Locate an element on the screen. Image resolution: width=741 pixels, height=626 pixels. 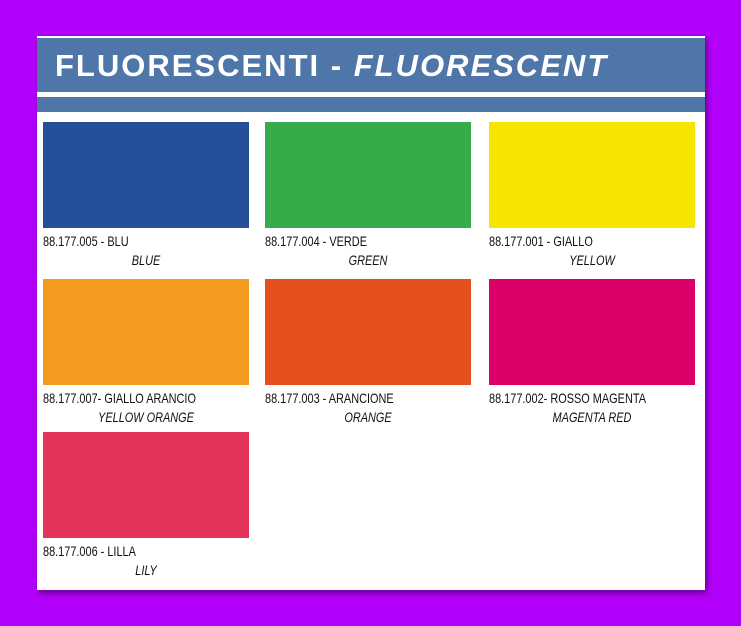
swatch-code: 88.177.002- ROSSO MAGENTA is located at coordinates (567, 398).